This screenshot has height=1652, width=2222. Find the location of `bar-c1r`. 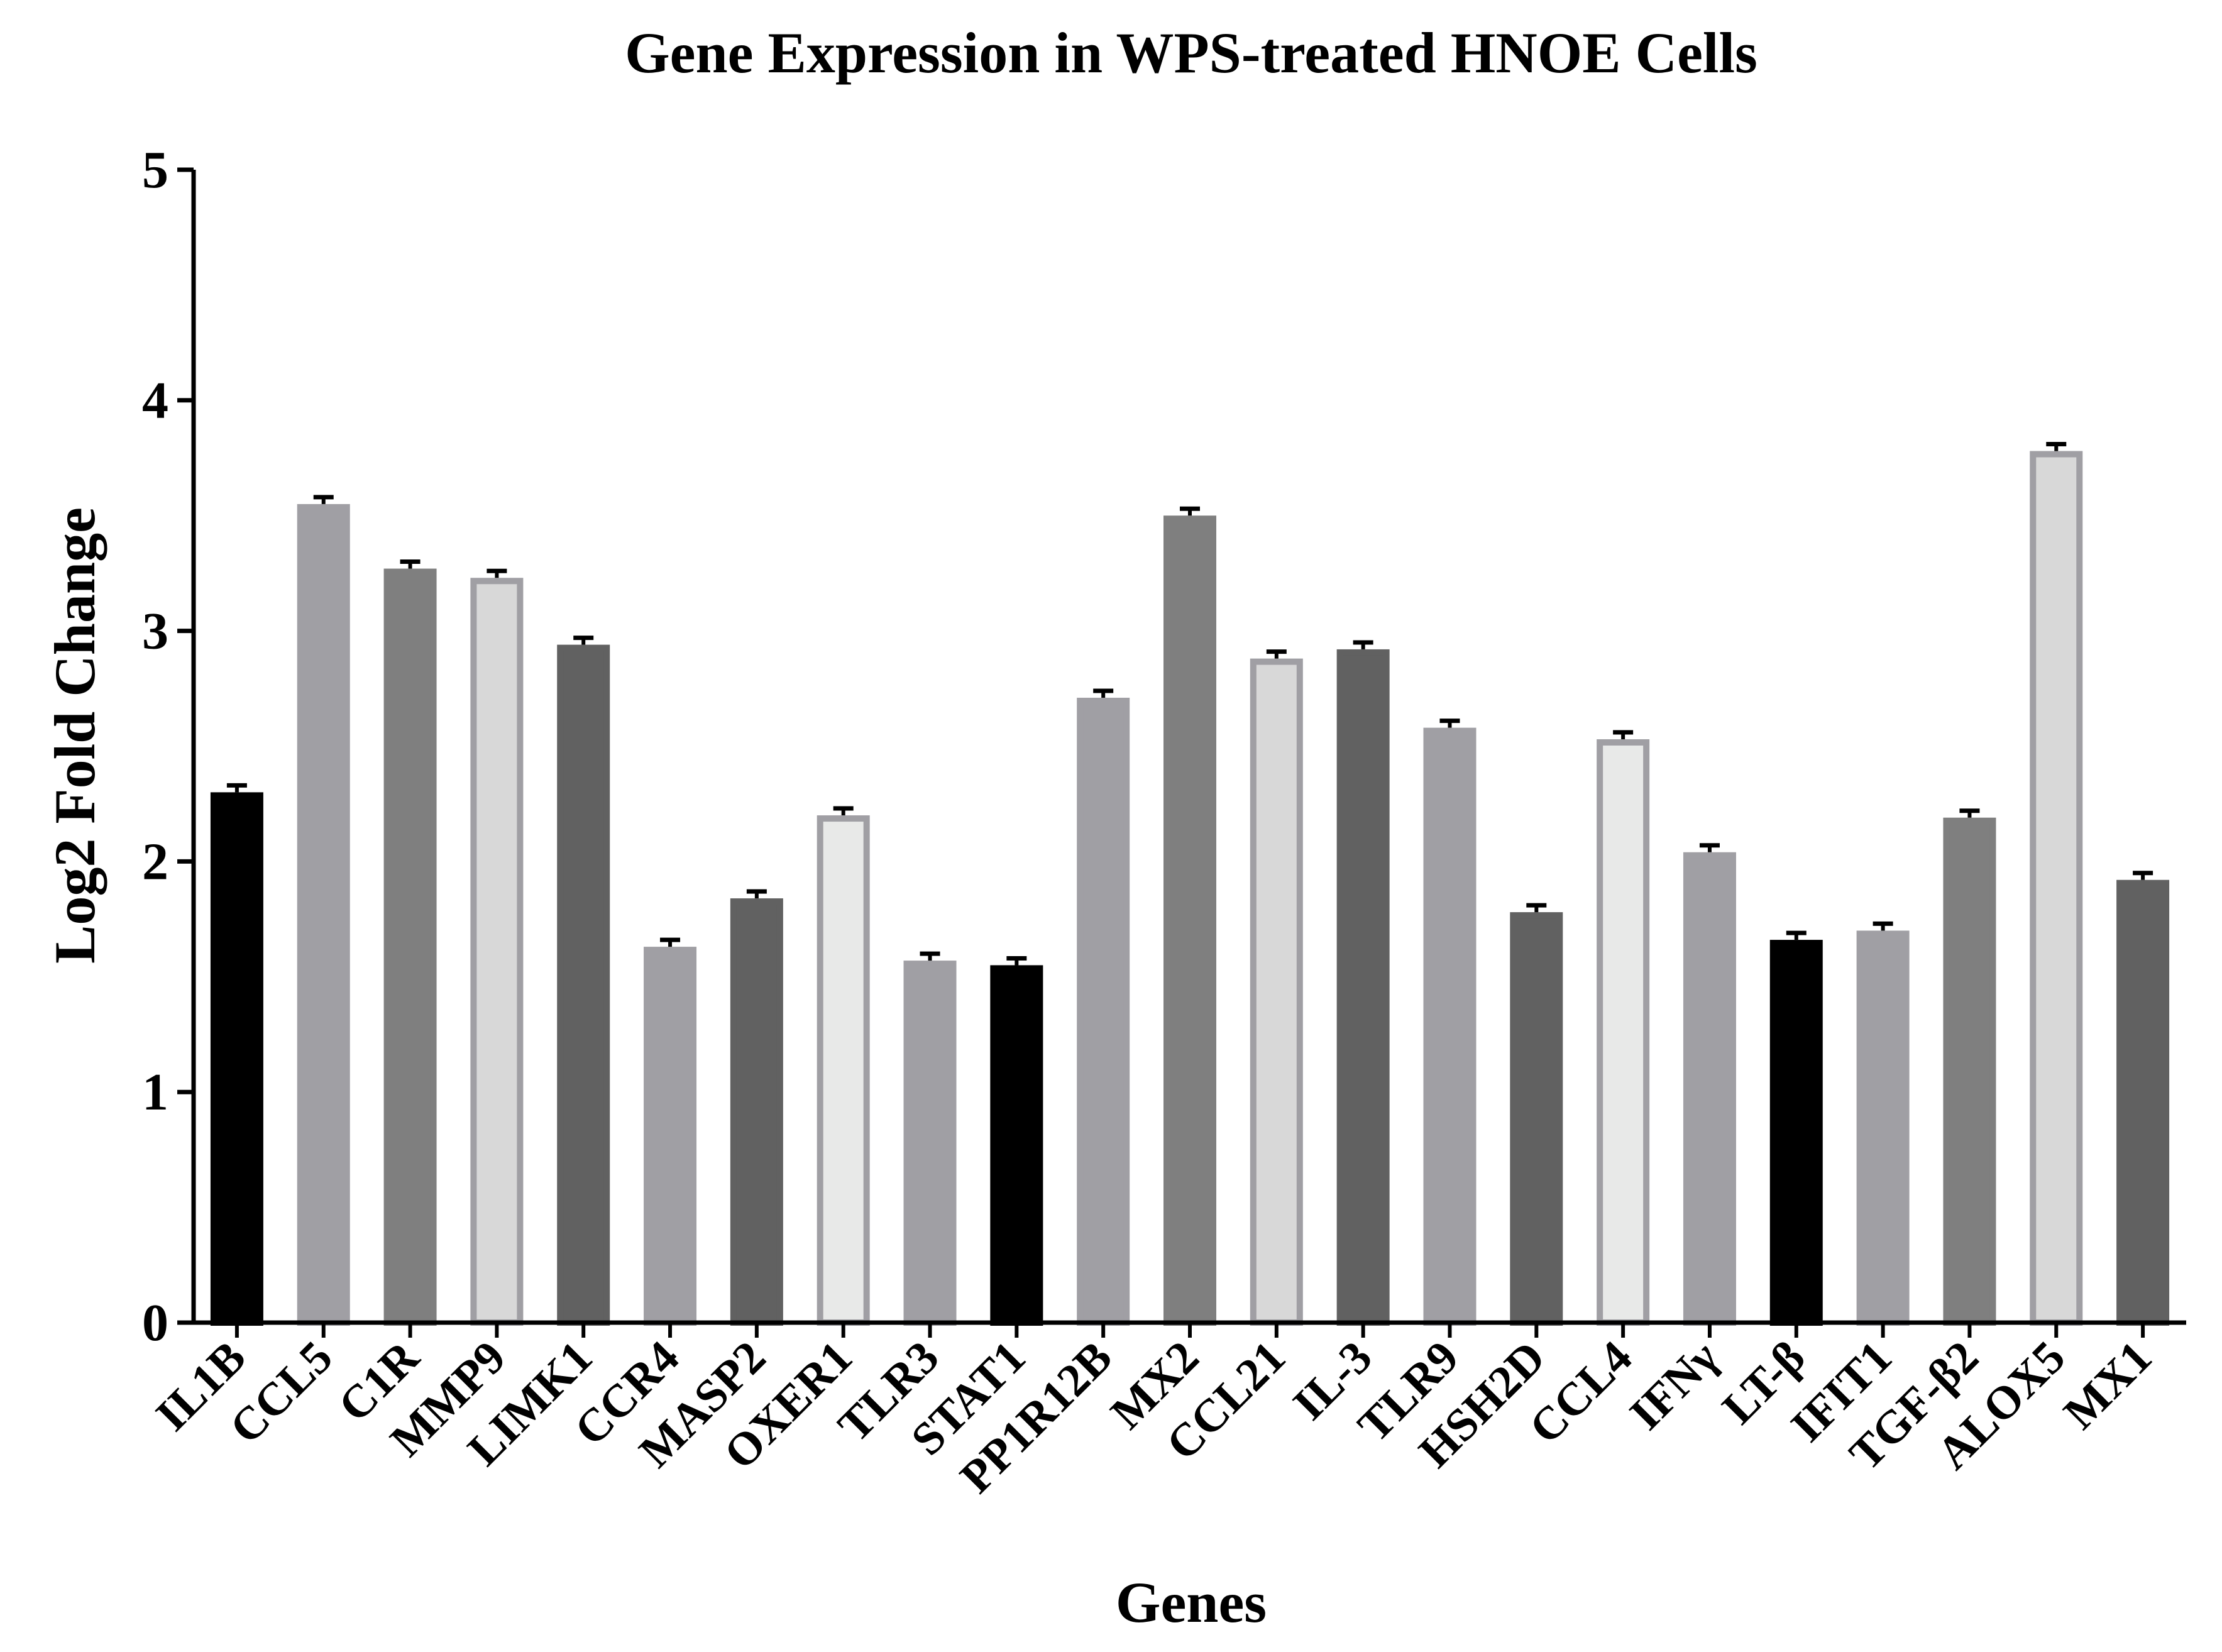

bar-c1r is located at coordinates (410, 947).